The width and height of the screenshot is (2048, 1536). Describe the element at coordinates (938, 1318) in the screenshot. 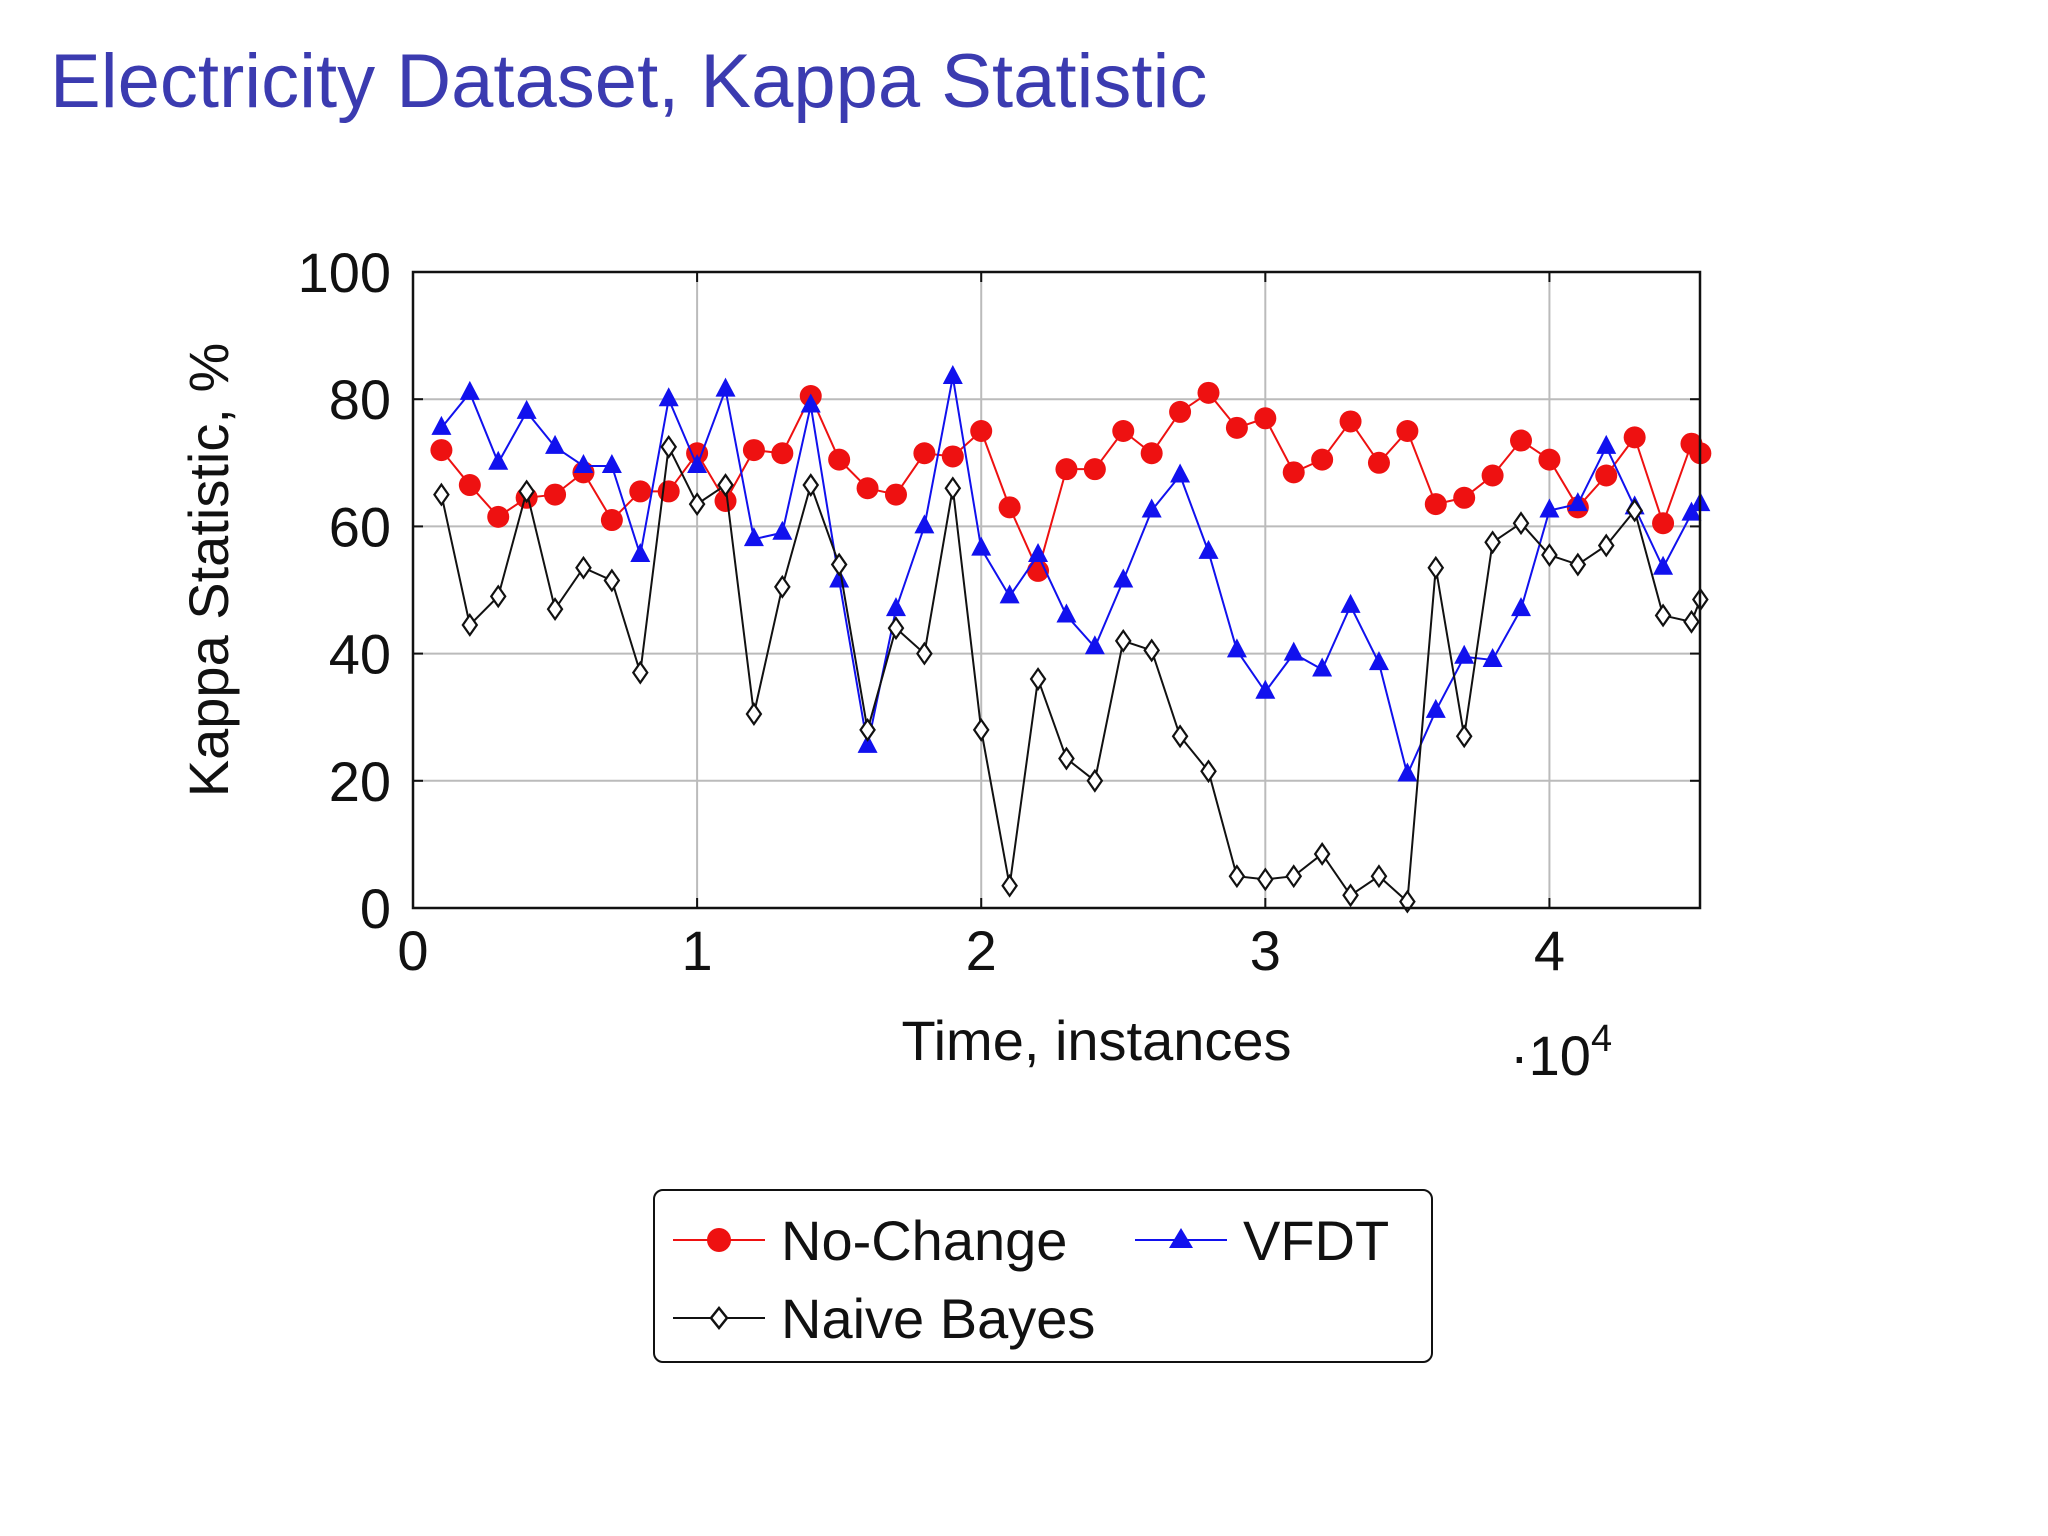

I see `legend-label-naive-bayes: Naive Bayes` at that location.